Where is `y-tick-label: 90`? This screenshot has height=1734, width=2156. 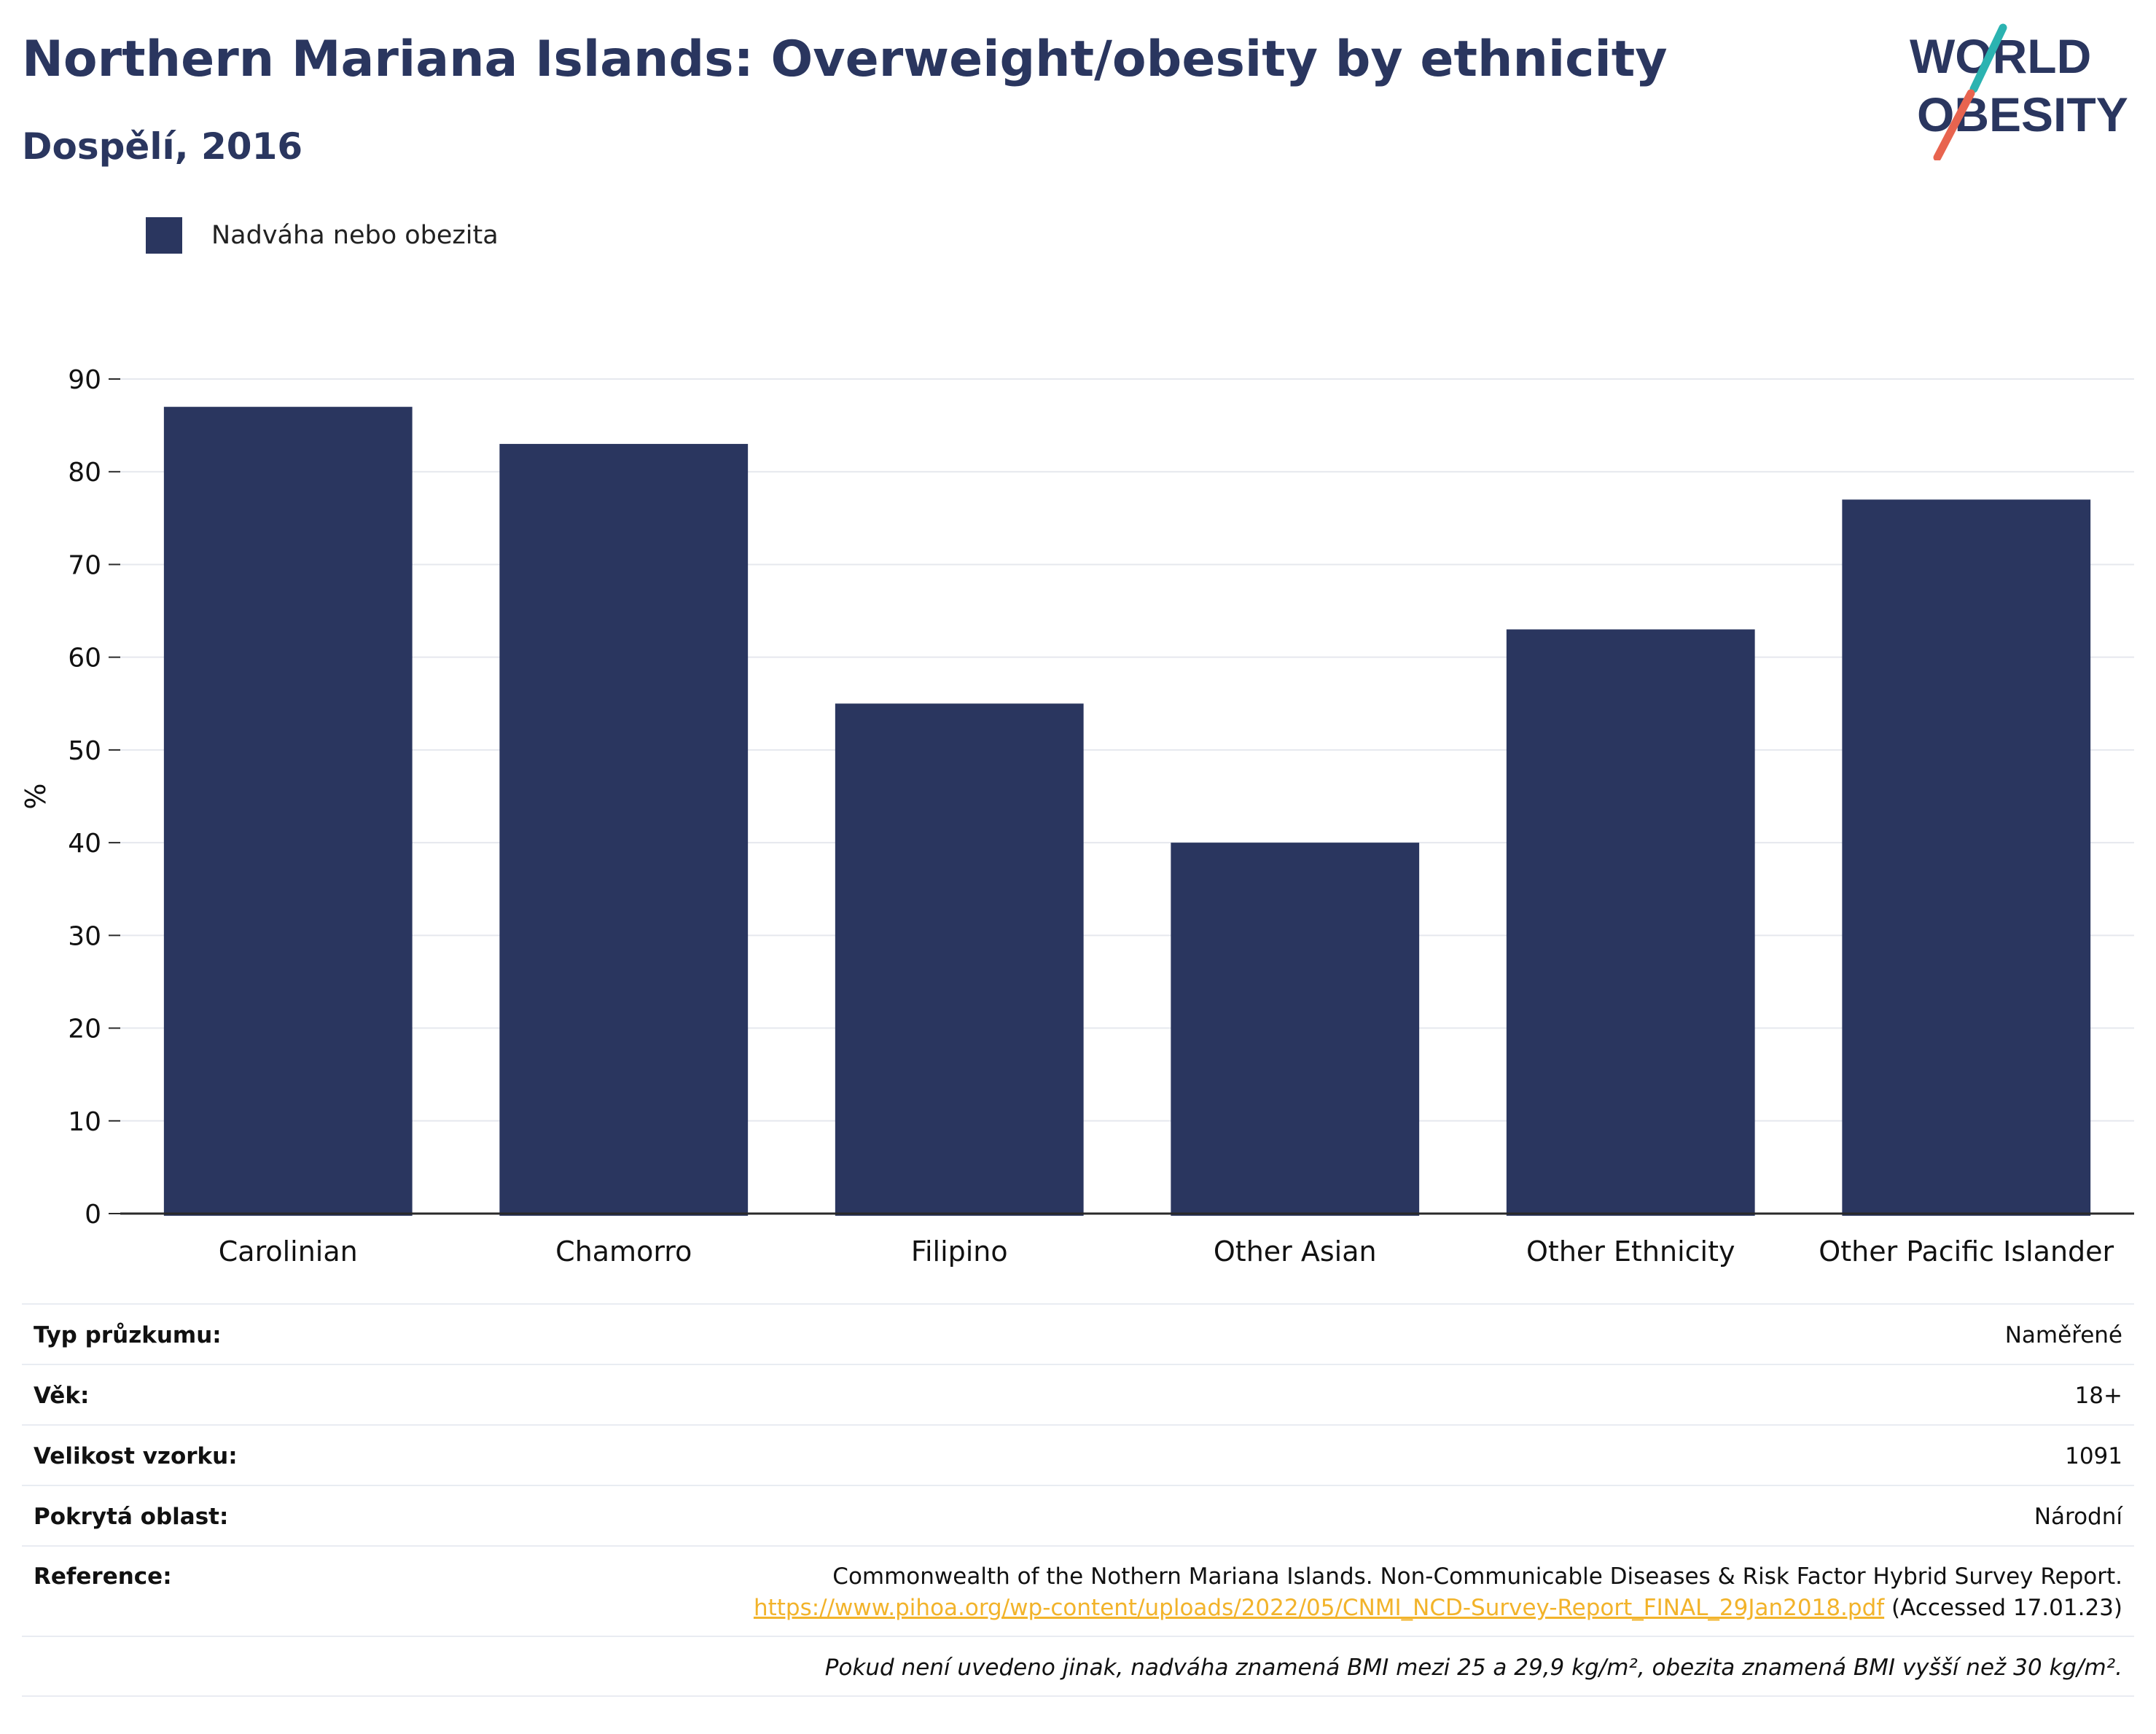
y-tick-label: 90 is located at coordinates (85, 380).